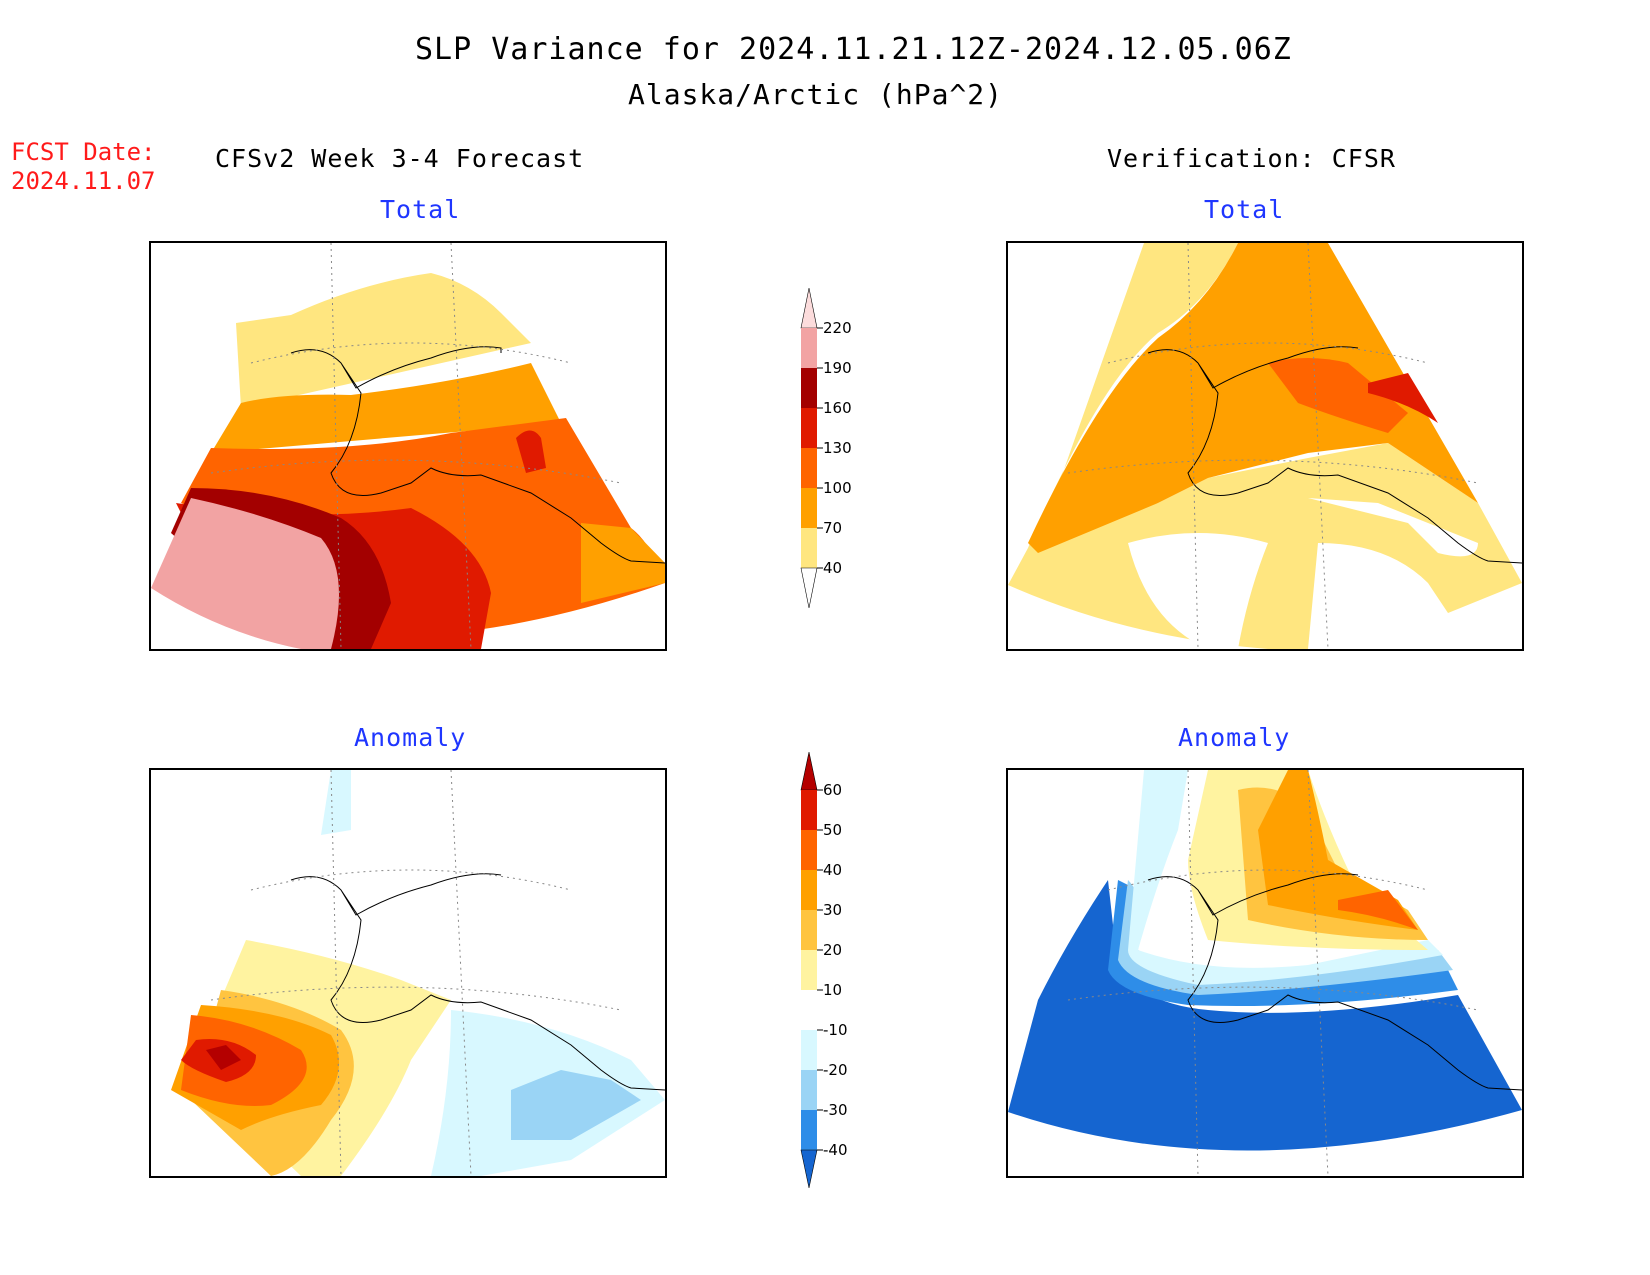 The image size is (1650, 1275). What do you see at coordinates (1251, 158) in the screenshot?
I see `verification-column-heading: Verification: CFSR` at bounding box center [1251, 158].